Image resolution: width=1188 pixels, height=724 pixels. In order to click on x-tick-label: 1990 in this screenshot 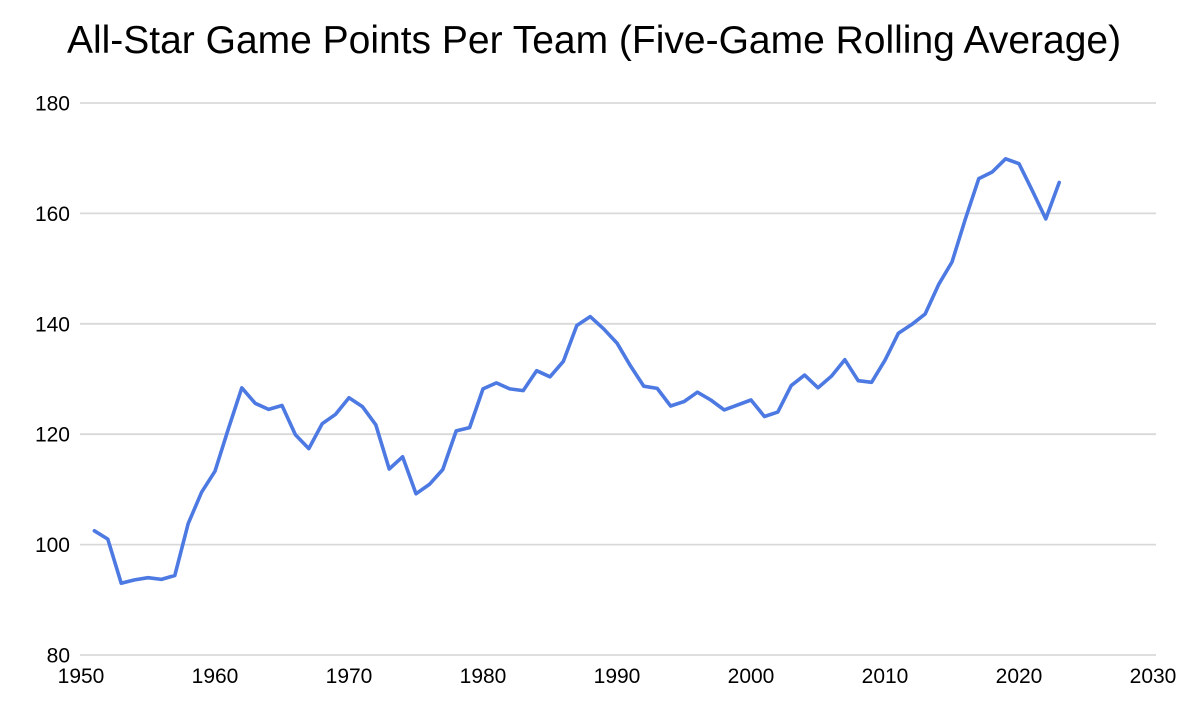, I will do `click(617, 676)`.